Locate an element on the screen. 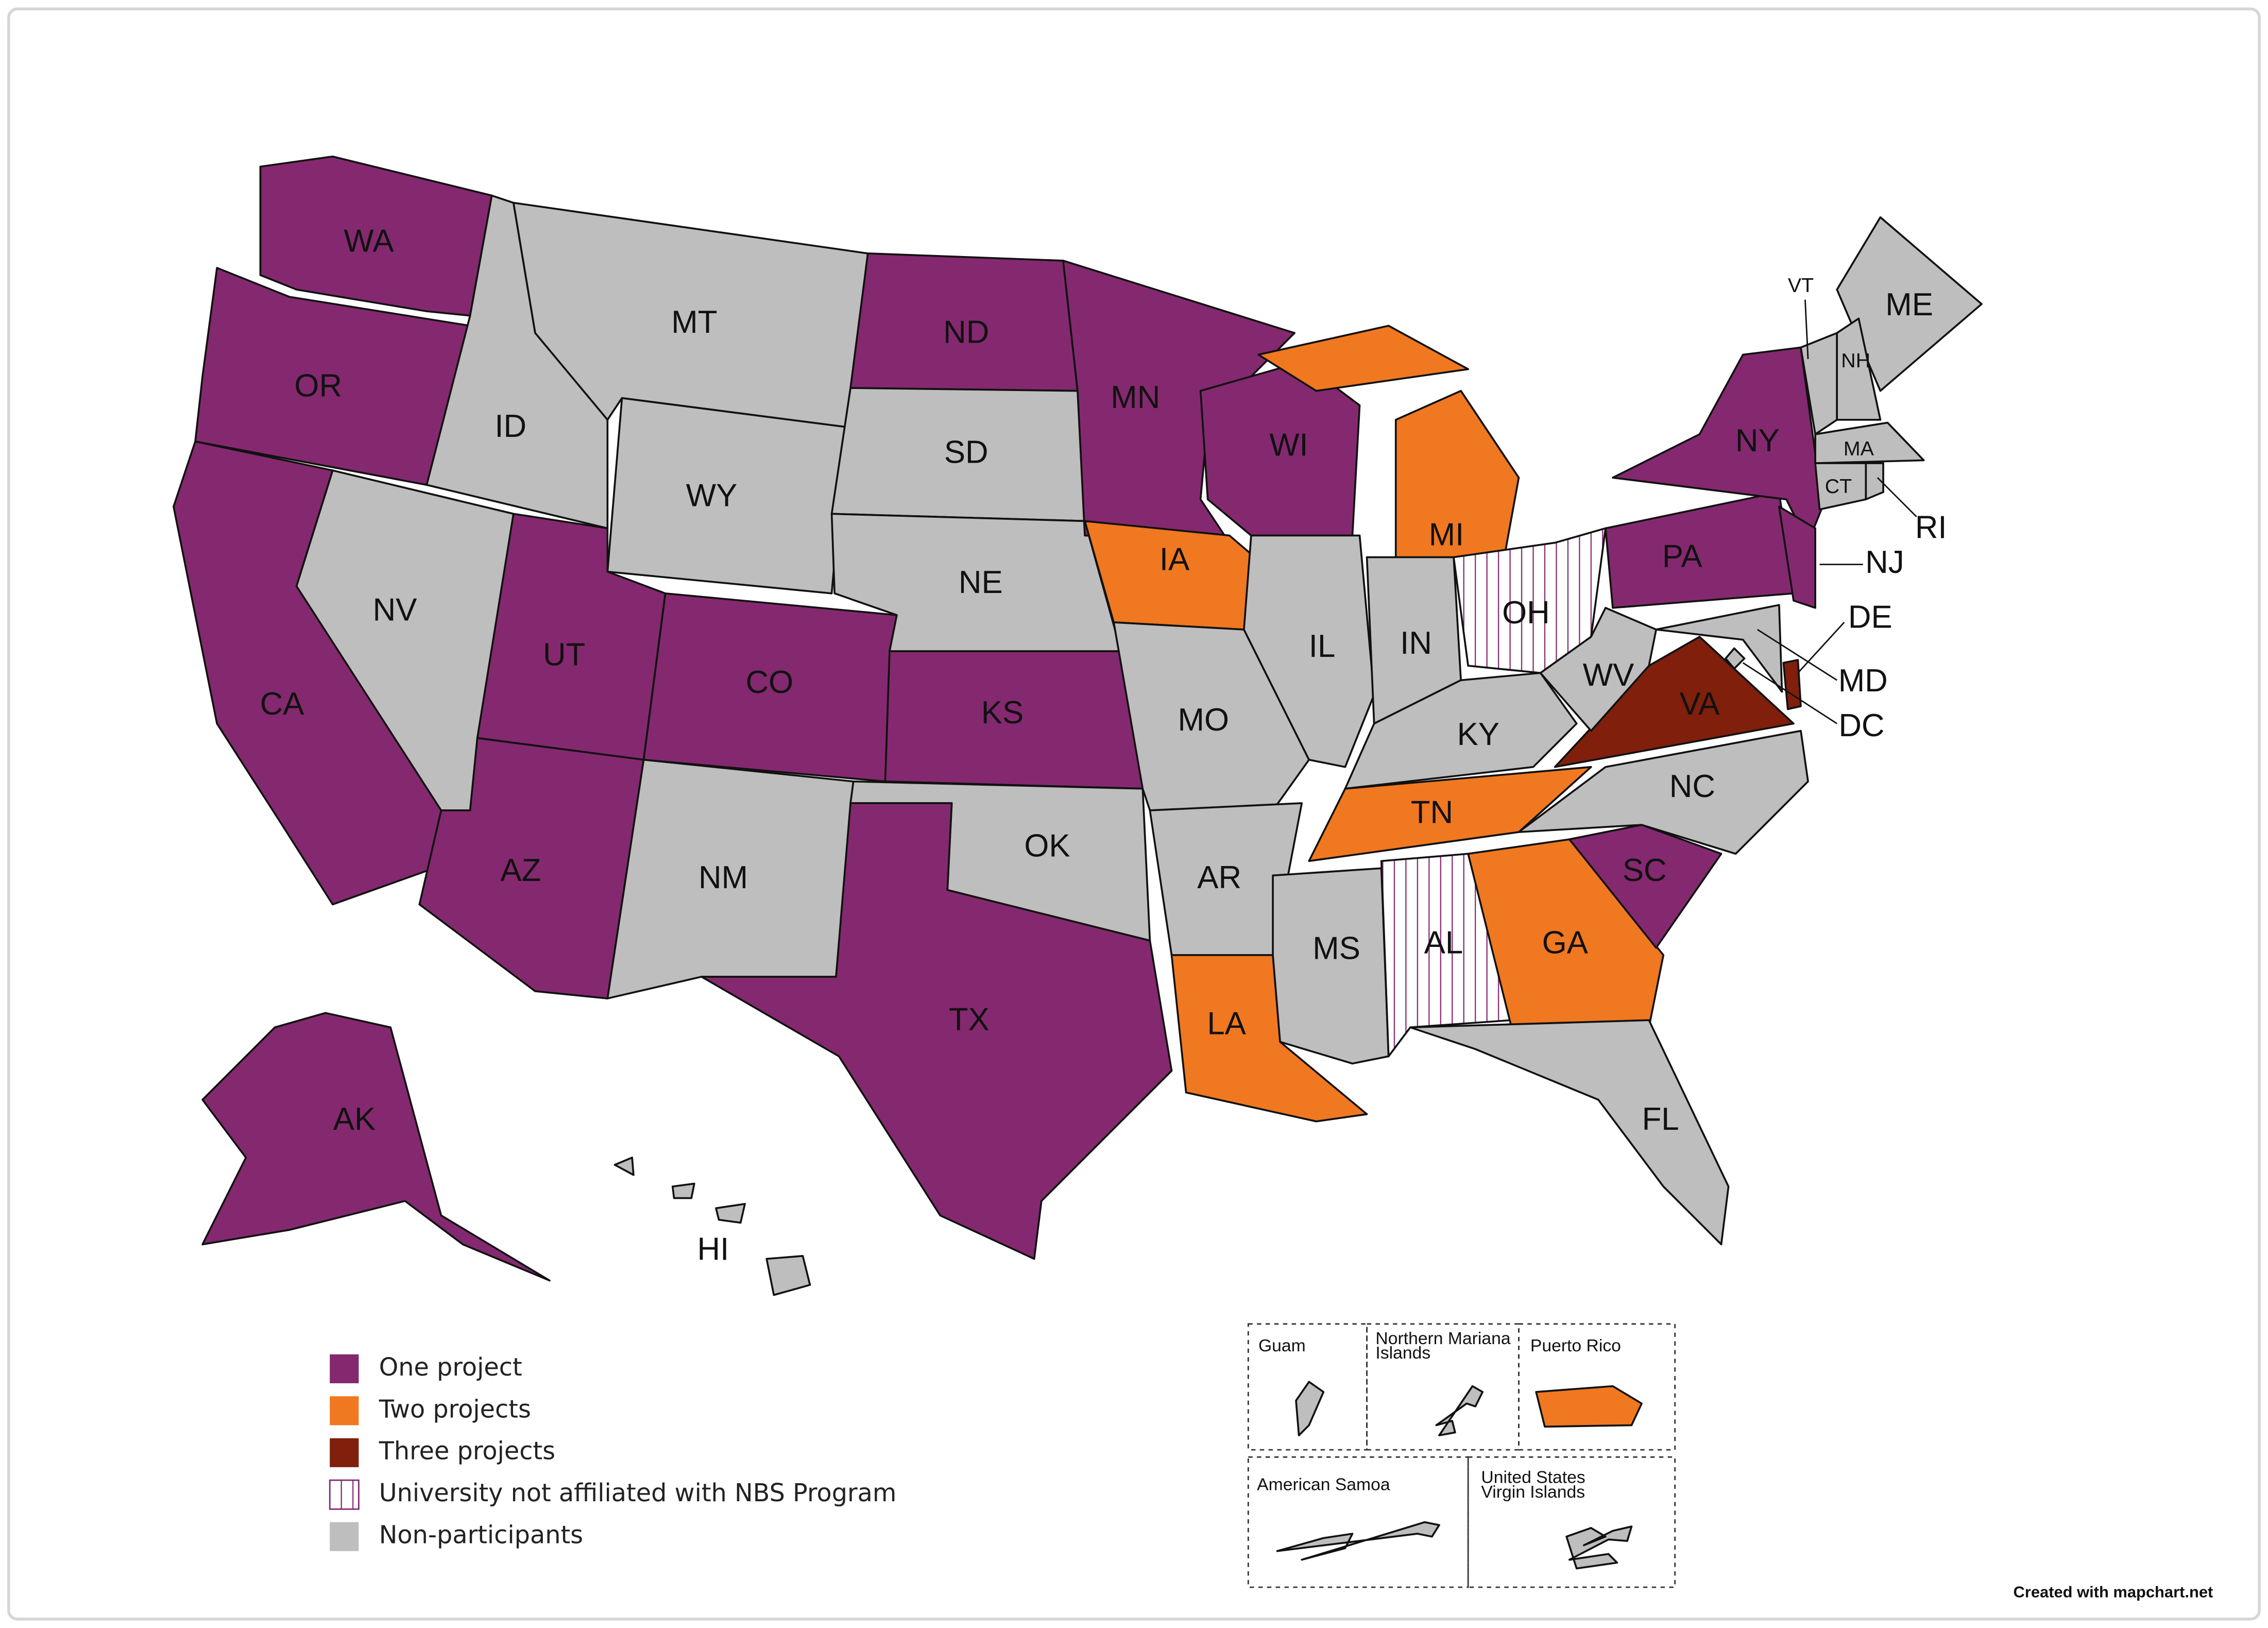 Image resolution: width=2268 pixels, height=1628 pixels. state-label: TX is located at coordinates (969, 1019).